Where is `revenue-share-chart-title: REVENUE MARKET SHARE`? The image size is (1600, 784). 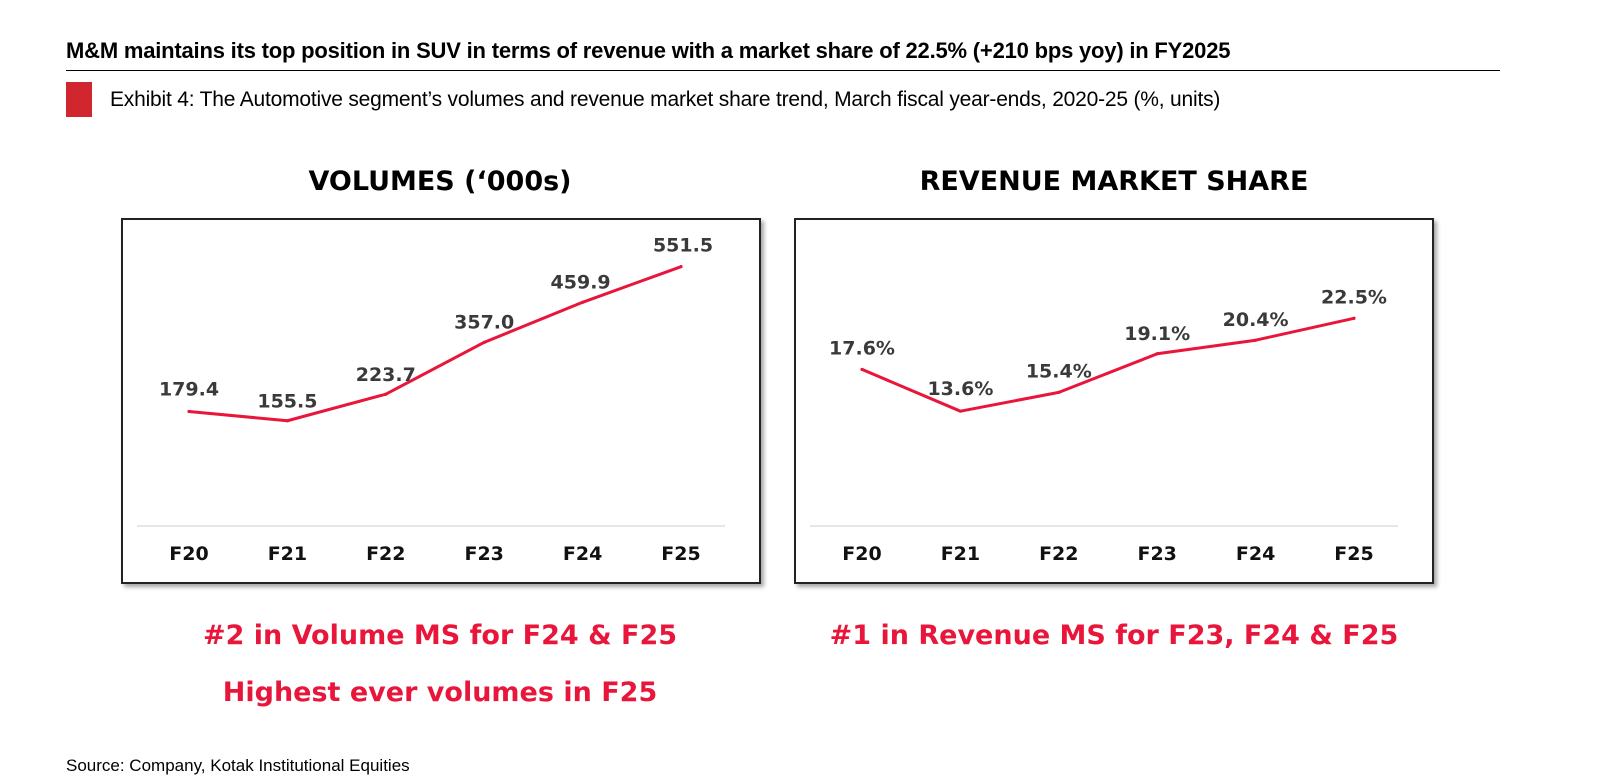
revenue-share-chart-title: REVENUE MARKET SHARE is located at coordinates (1114, 181).